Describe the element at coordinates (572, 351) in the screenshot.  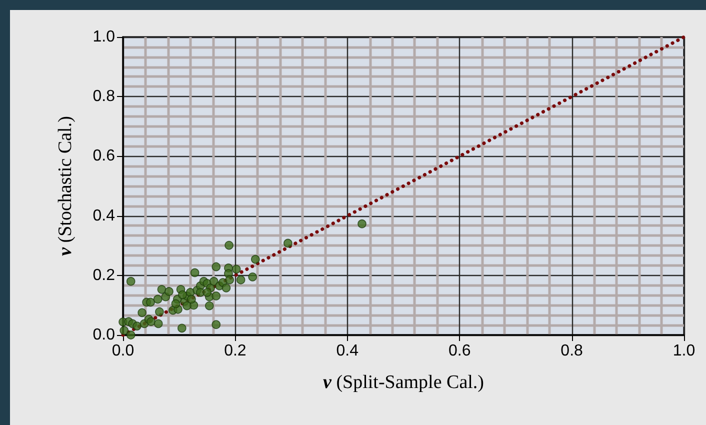
I see `x-tick-label: 0.8` at that location.